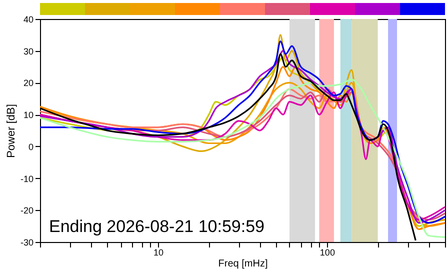 This screenshot has height=271, width=448. What do you see at coordinates (28, 19) in the screenshot?
I see `y-tick-label: 40` at bounding box center [28, 19].